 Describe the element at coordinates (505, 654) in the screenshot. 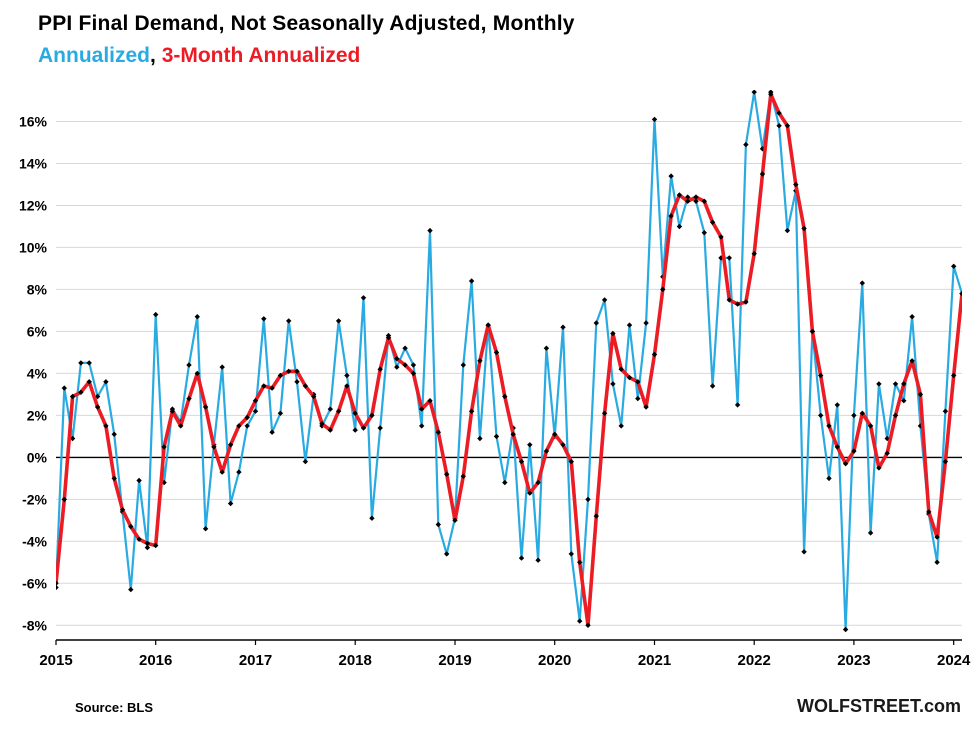

I see `x-axis-labels: 2015 2016 2017 2018 2019 2020 2021 2022 2023 2024` at that location.